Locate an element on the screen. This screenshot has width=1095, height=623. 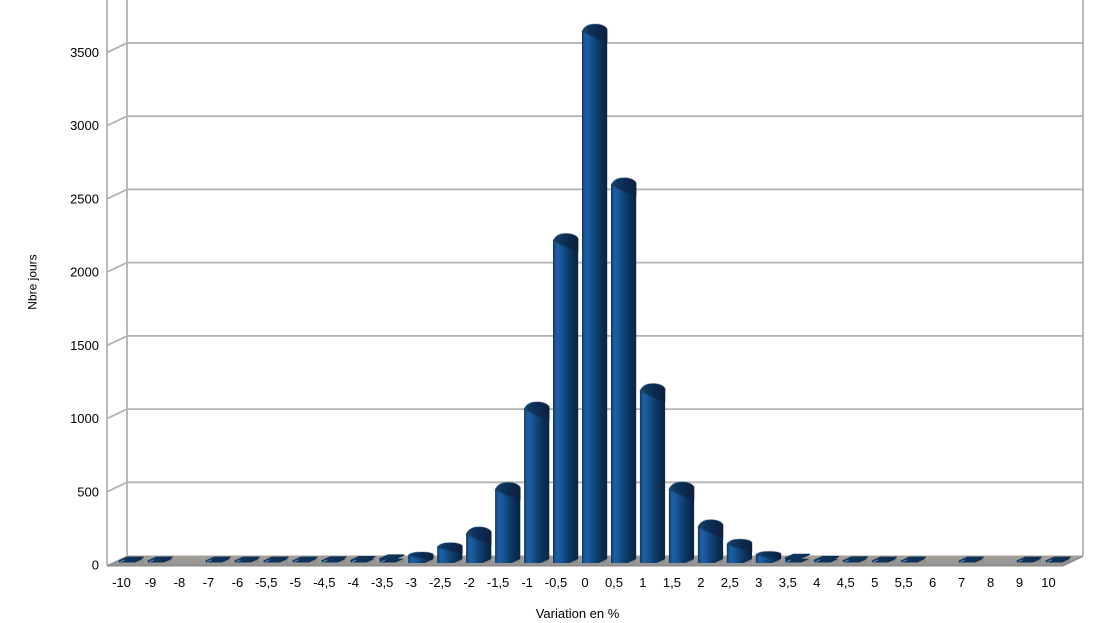
svg-text: 9 is located at coordinates (1019, 582).